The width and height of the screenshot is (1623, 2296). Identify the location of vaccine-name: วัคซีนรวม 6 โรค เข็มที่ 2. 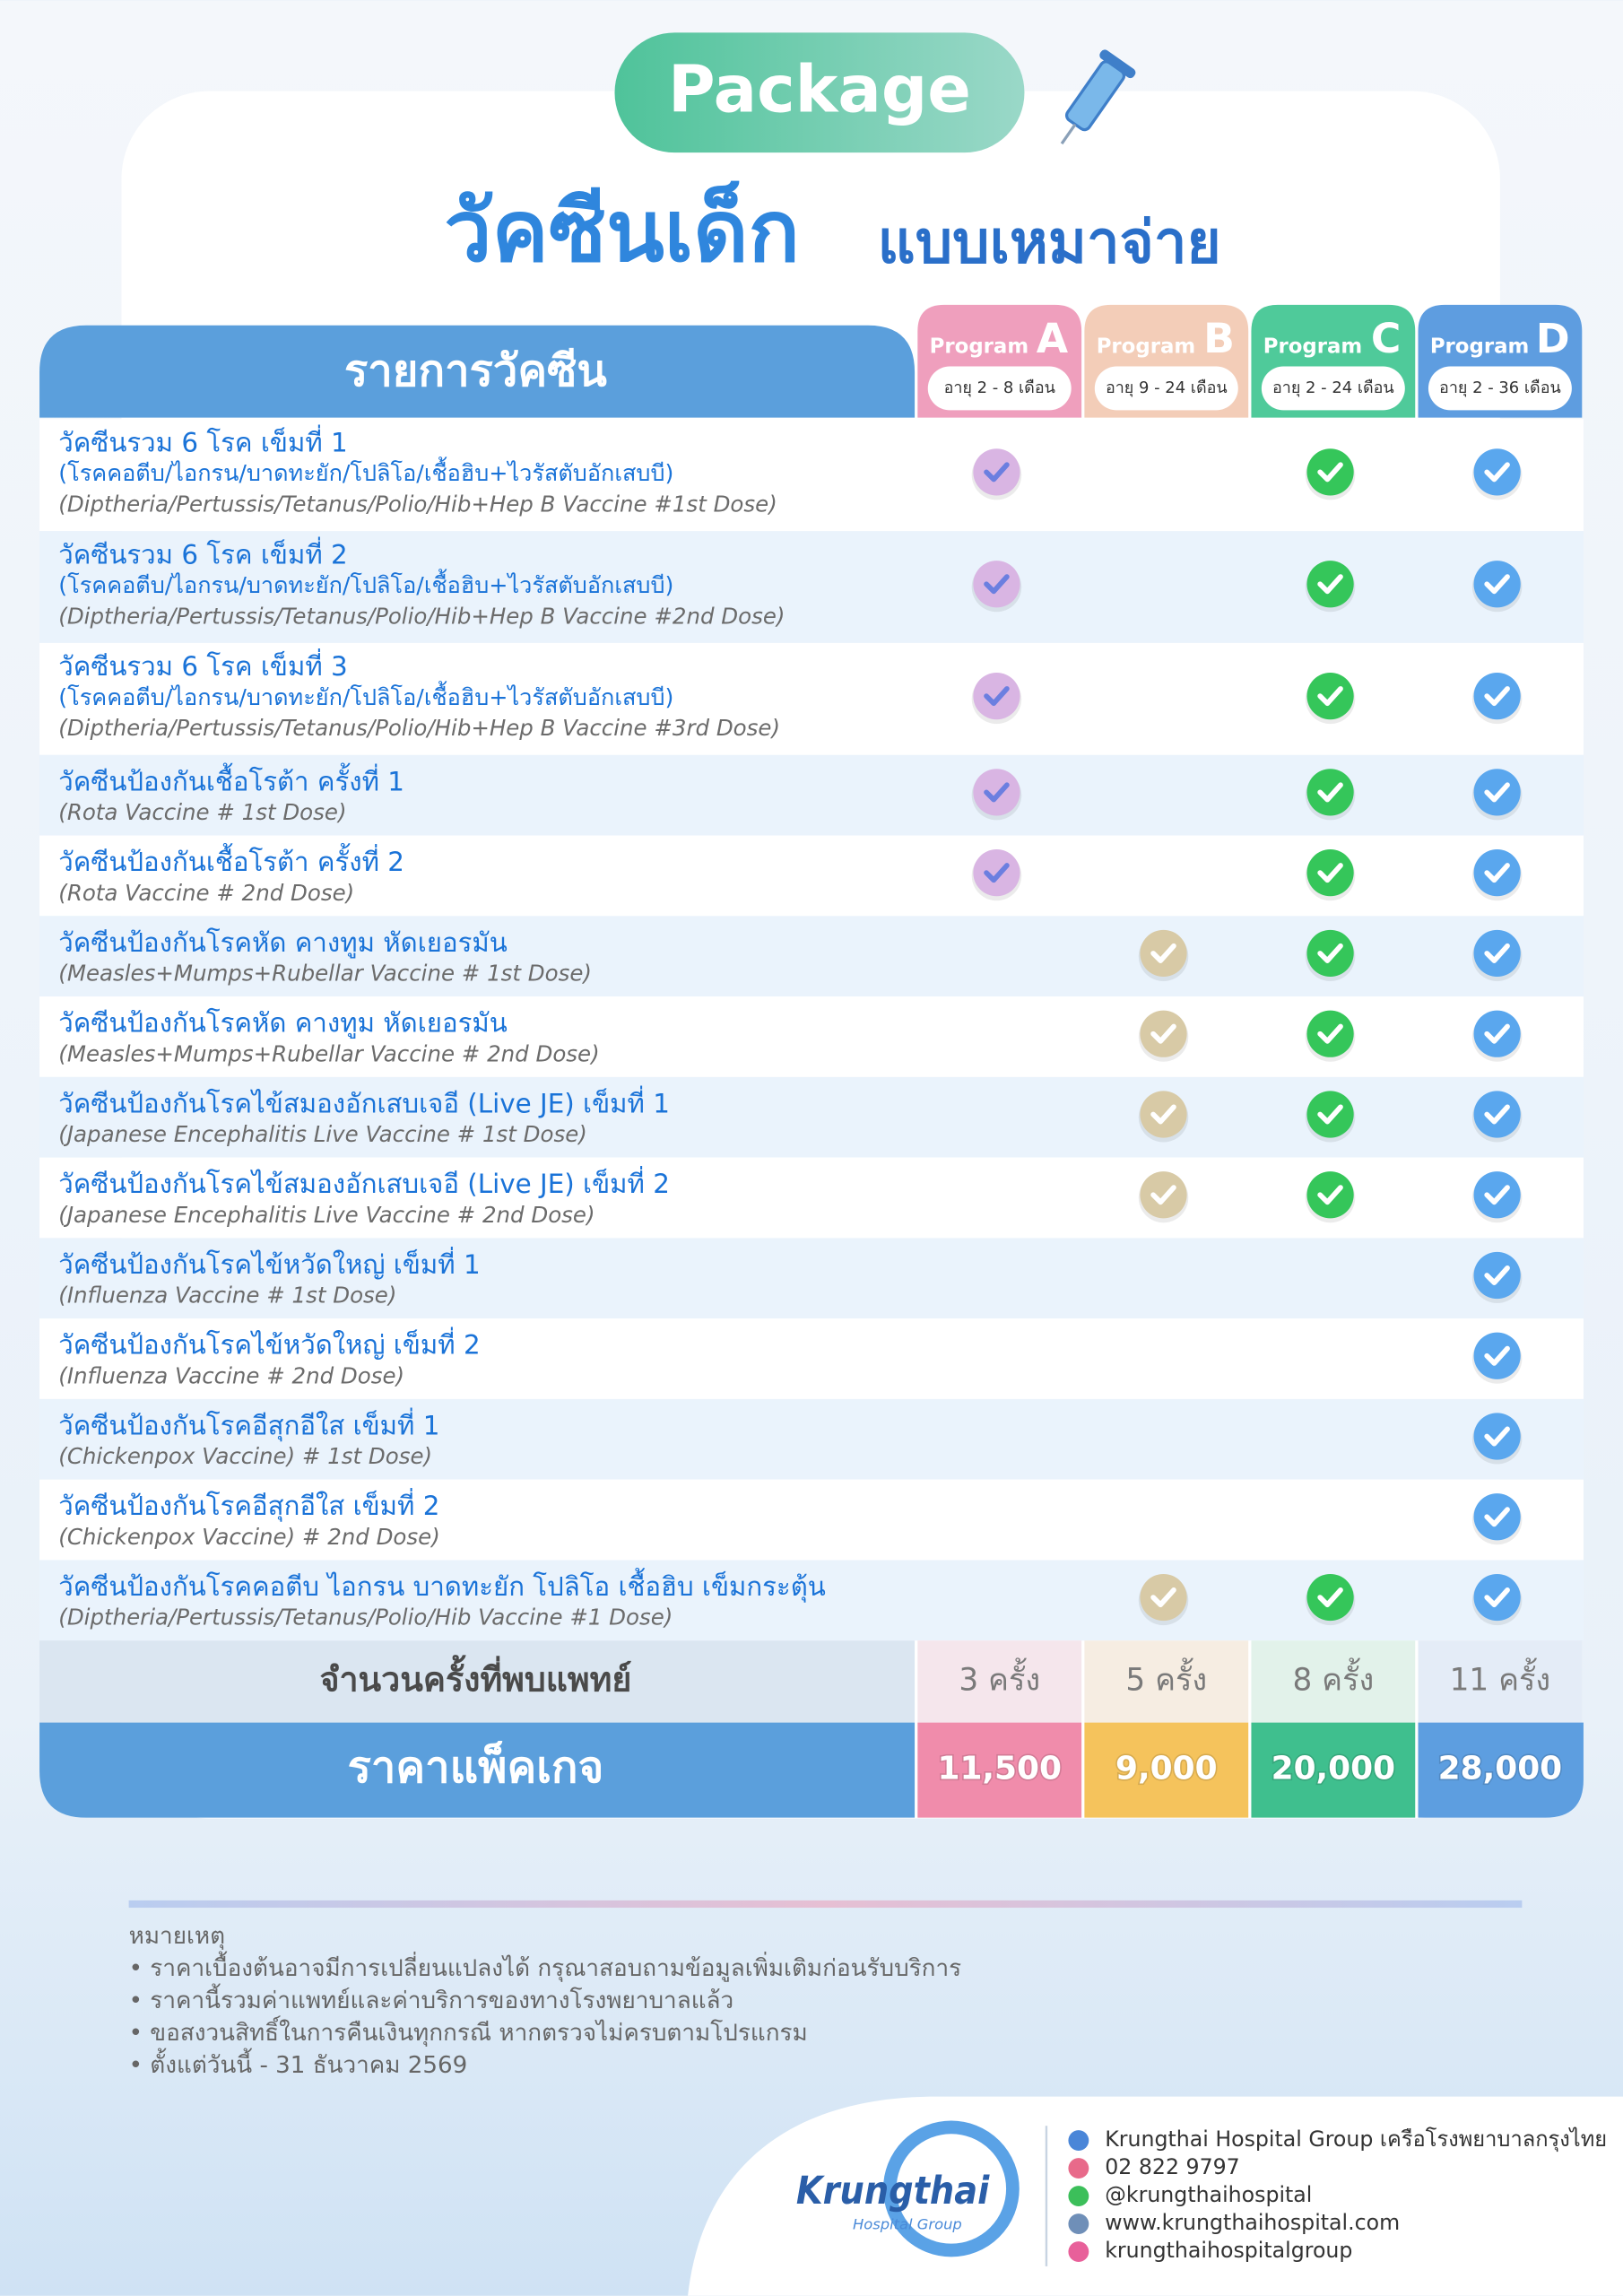
(202, 552).